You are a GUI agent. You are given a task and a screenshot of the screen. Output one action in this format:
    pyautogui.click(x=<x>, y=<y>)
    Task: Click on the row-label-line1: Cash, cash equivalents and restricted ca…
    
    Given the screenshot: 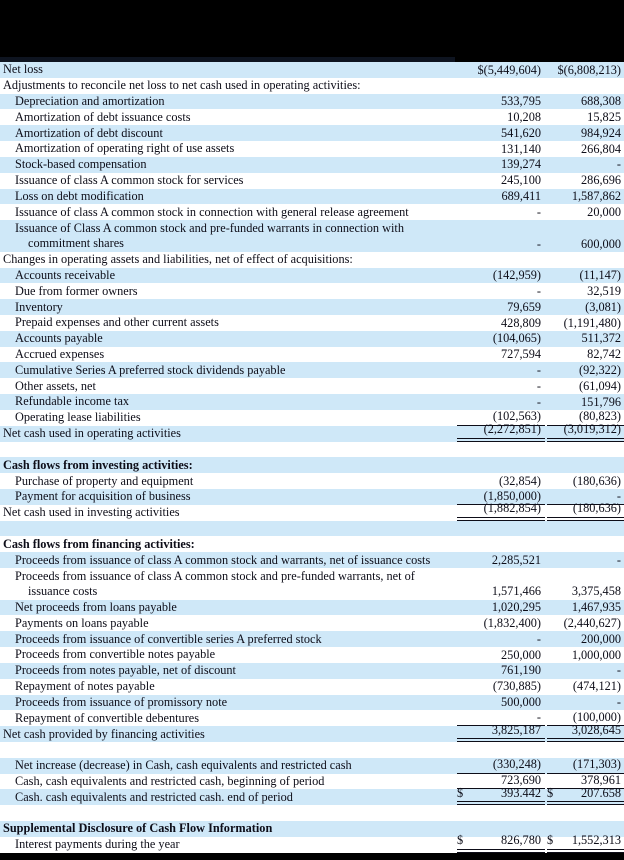 What is the action you would take?
    pyautogui.click(x=170, y=780)
    